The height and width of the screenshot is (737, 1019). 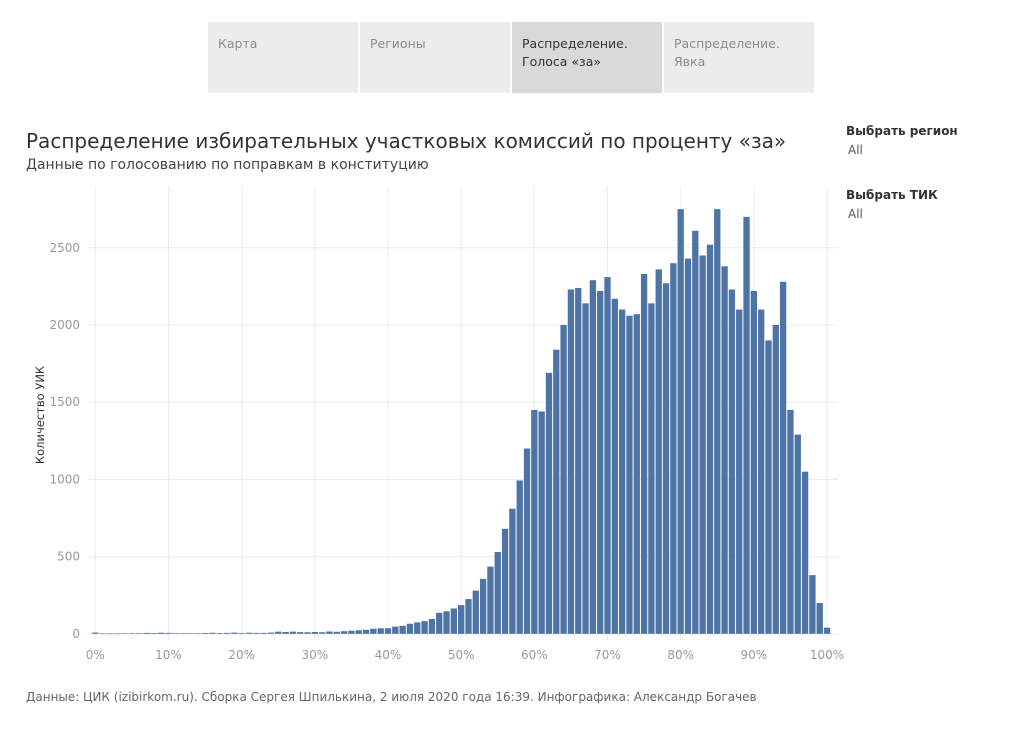 What do you see at coordinates (855, 150) in the screenshot?
I see `region-filter-value: All` at bounding box center [855, 150].